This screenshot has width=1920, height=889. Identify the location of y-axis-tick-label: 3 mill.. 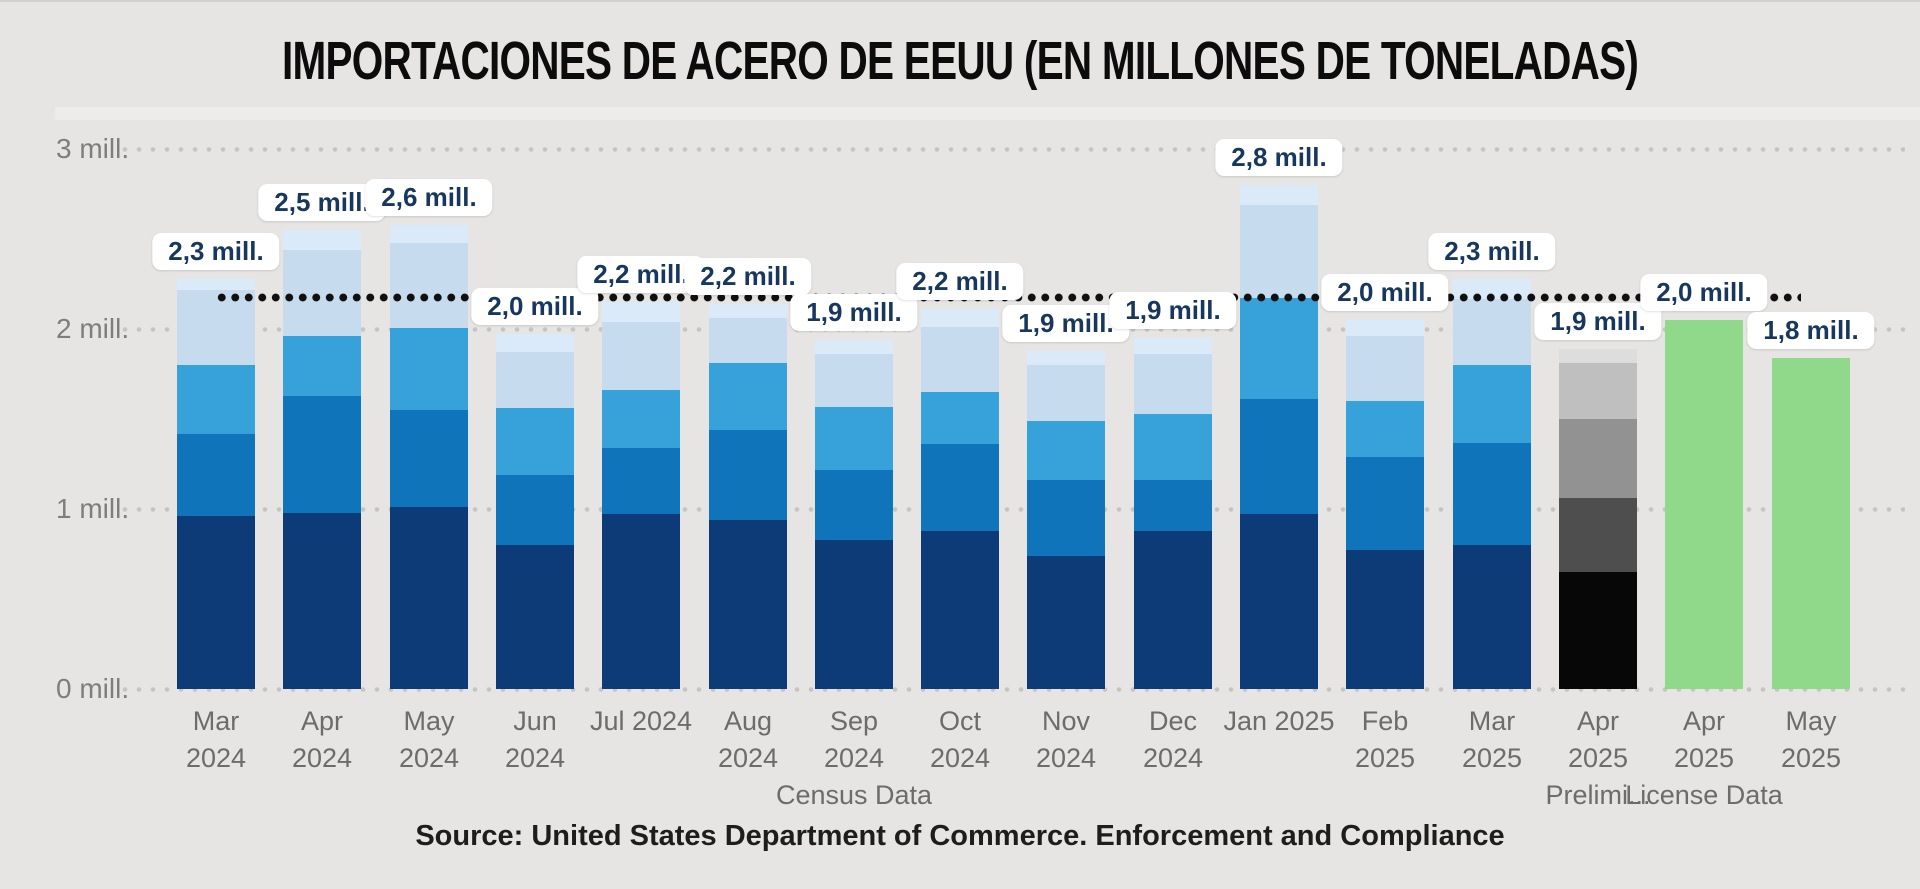
(93, 148).